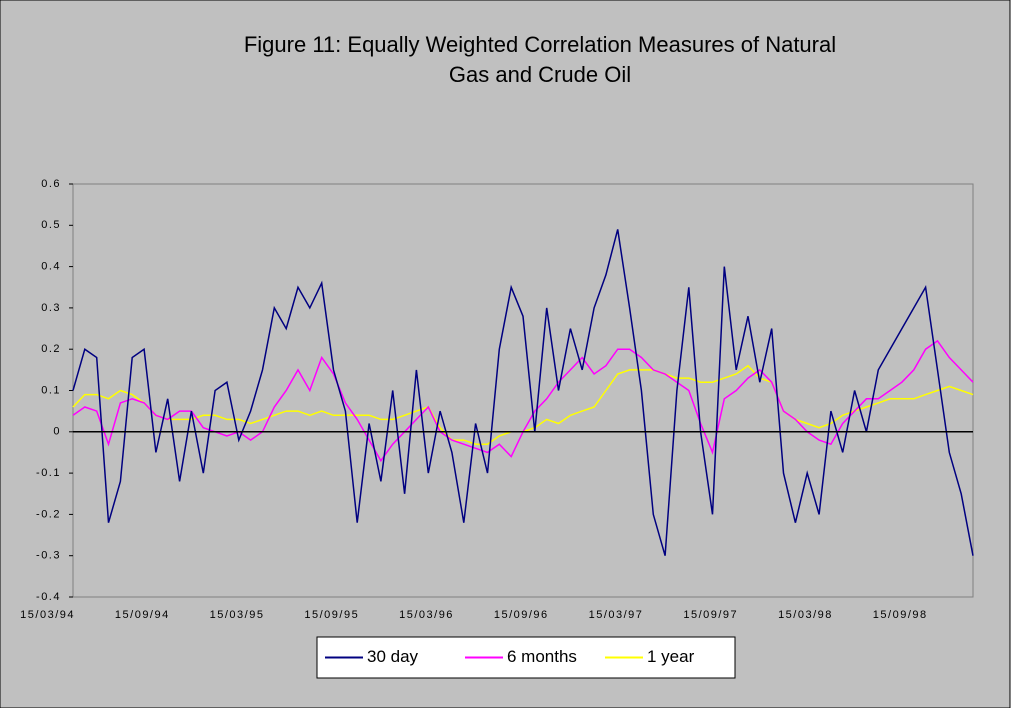 The image size is (1021, 708). What do you see at coordinates (48, 473) in the screenshot?
I see `y-tick-label: -0.1` at bounding box center [48, 473].